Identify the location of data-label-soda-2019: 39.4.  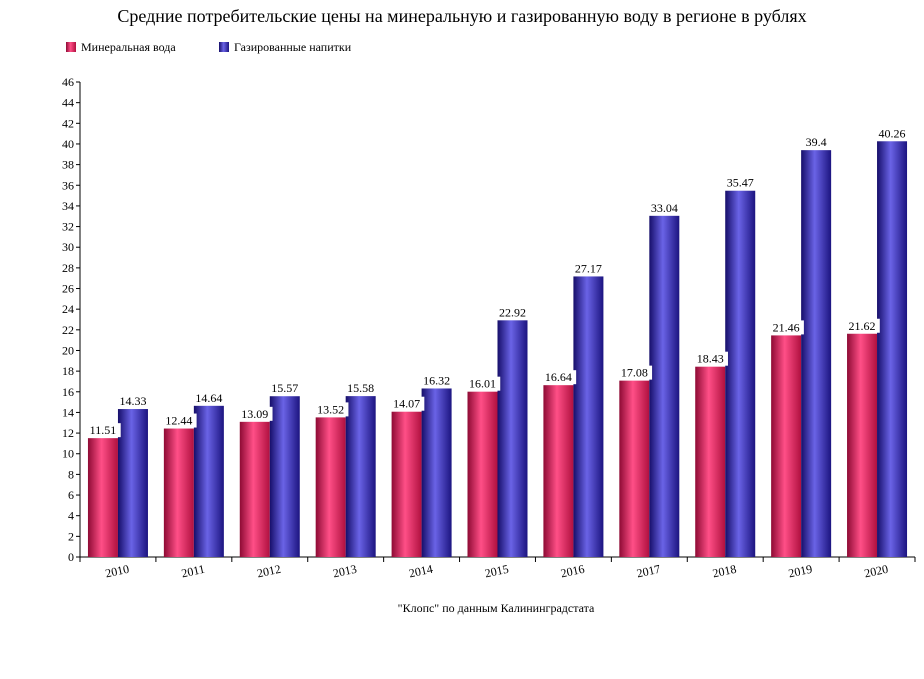
(816, 142).